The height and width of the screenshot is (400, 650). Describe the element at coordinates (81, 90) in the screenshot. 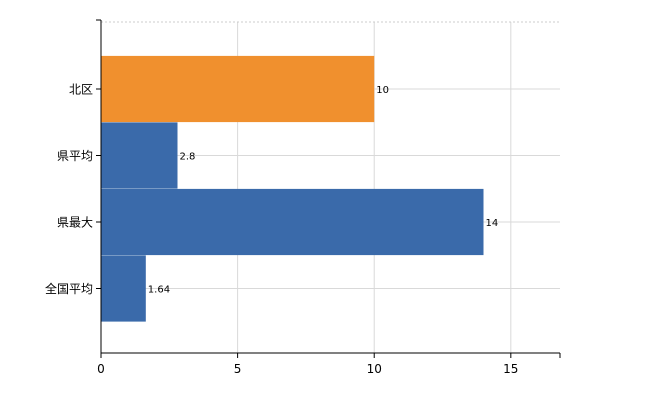

I see `category-label: 北区` at that location.